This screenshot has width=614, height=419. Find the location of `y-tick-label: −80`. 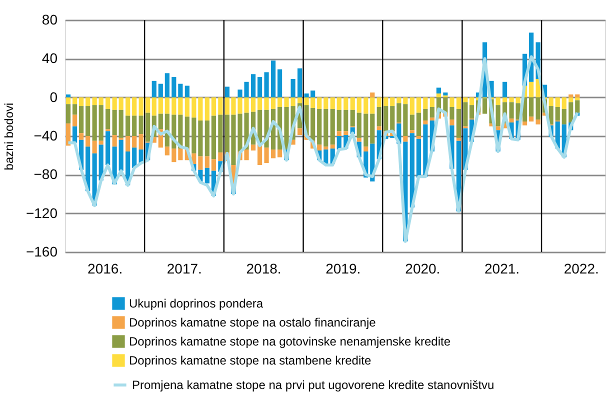

y-tick-label: −80 is located at coordinates (46, 174).